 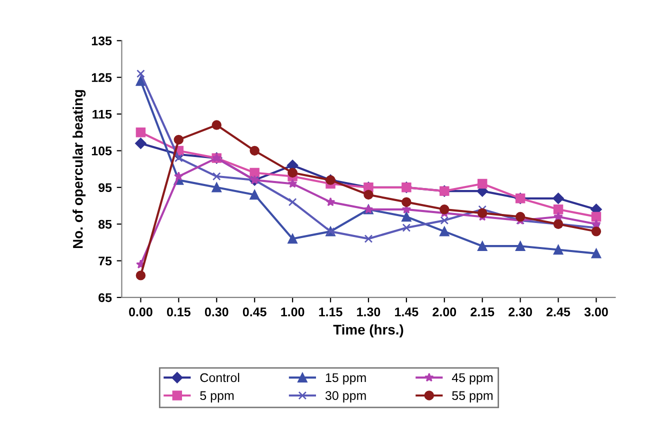 What do you see at coordinates (102, 114) in the screenshot?
I see `y-tick-label: 115` at bounding box center [102, 114].